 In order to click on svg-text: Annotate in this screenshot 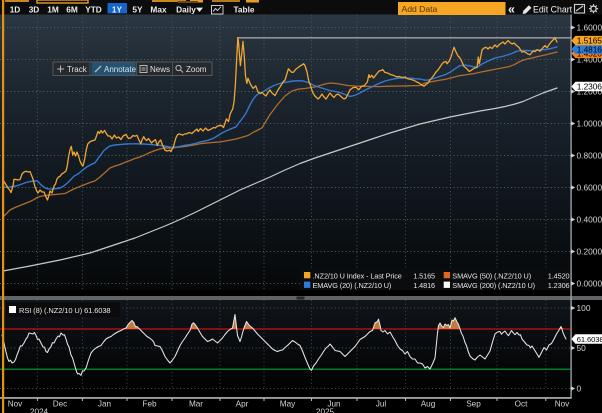, I will do `click(120, 69)`.